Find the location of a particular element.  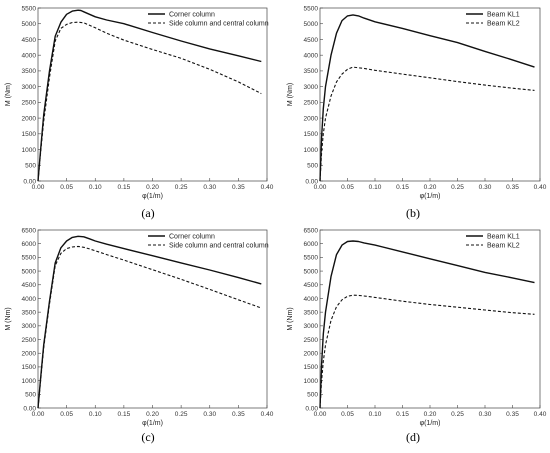

y-tick-label: 6500 is located at coordinates (29, 230).